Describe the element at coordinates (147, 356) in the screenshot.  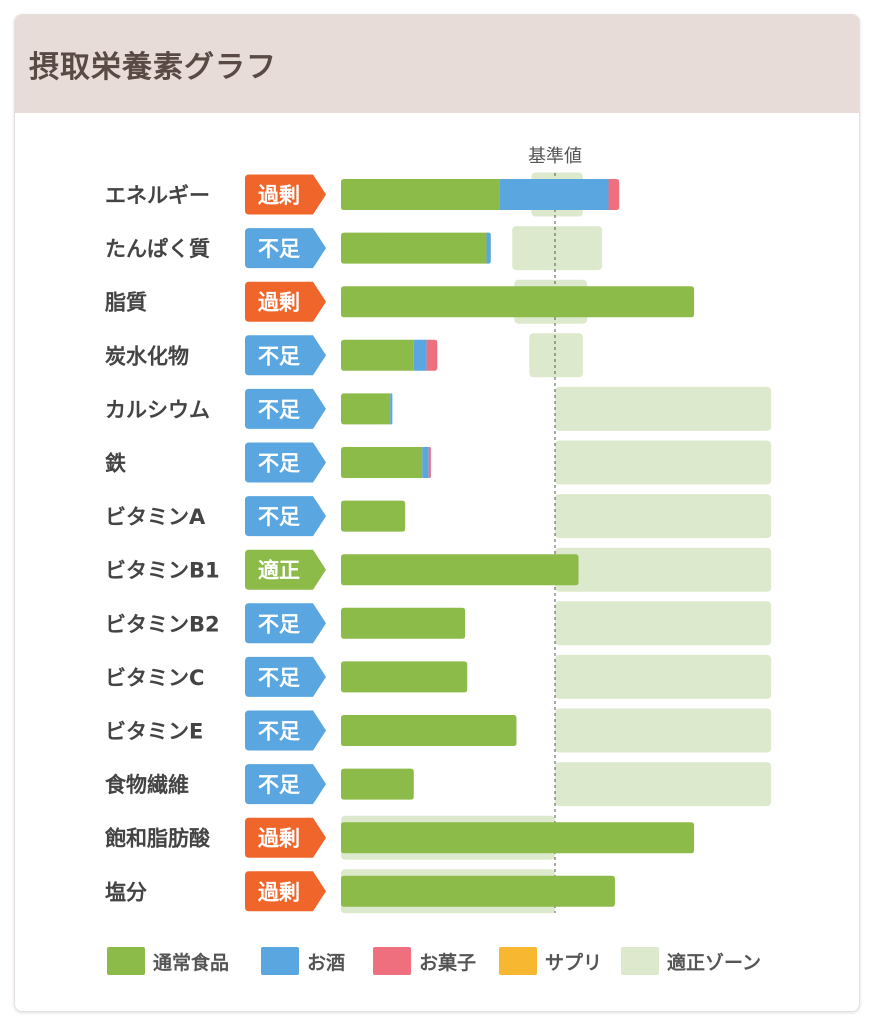
I see `category-label-row-4: 炭水化物` at that location.